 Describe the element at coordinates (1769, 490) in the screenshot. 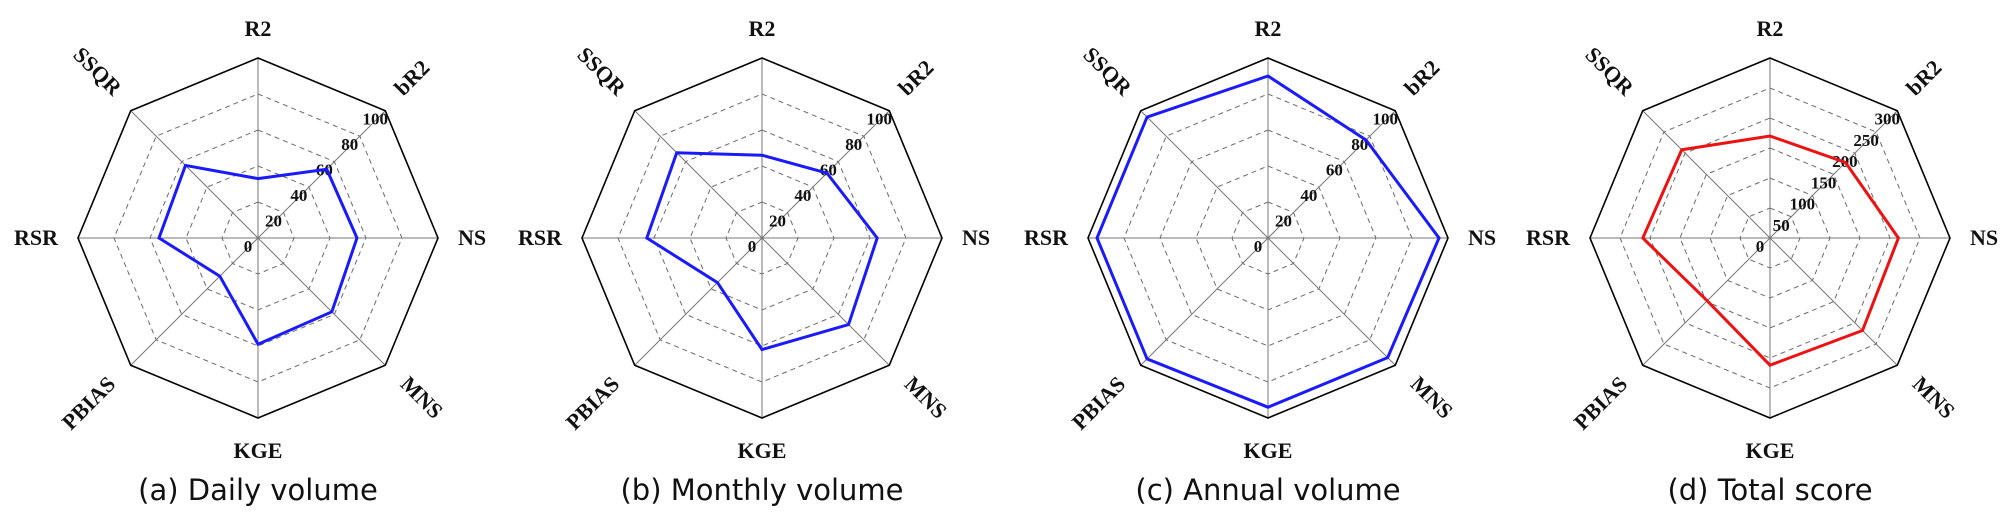

I see `panel-caption: (d) Total score` at that location.